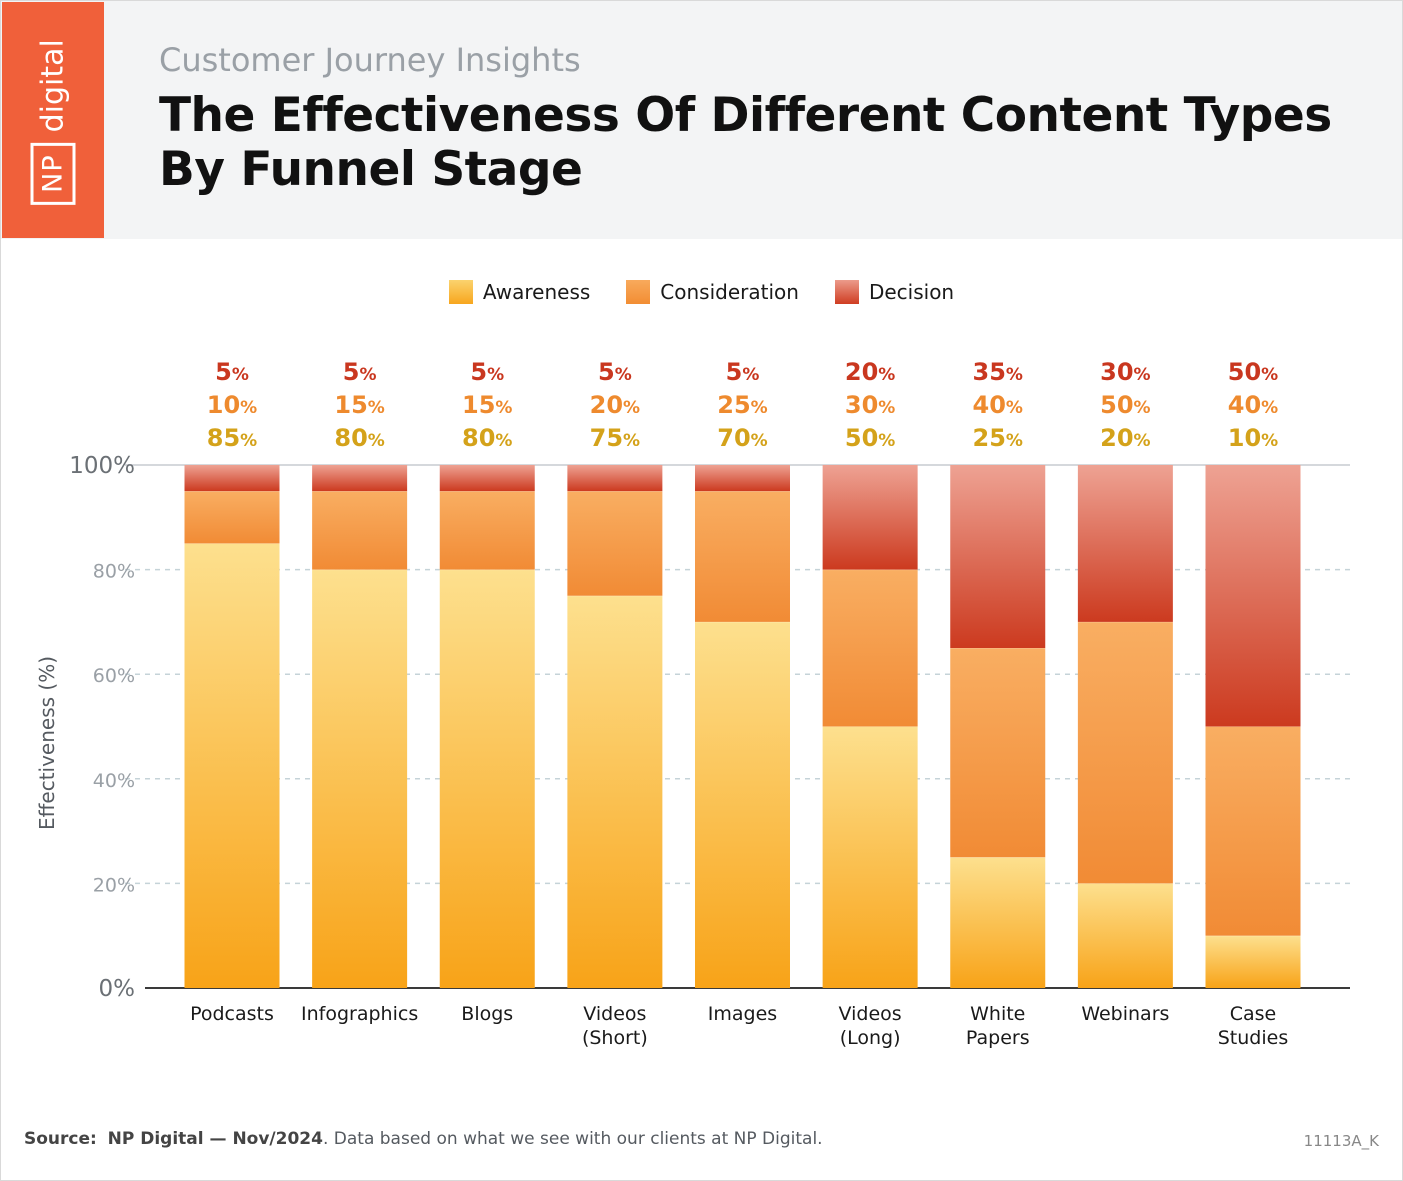  I want to click on bar-podcasts-decision, so click(232, 478).